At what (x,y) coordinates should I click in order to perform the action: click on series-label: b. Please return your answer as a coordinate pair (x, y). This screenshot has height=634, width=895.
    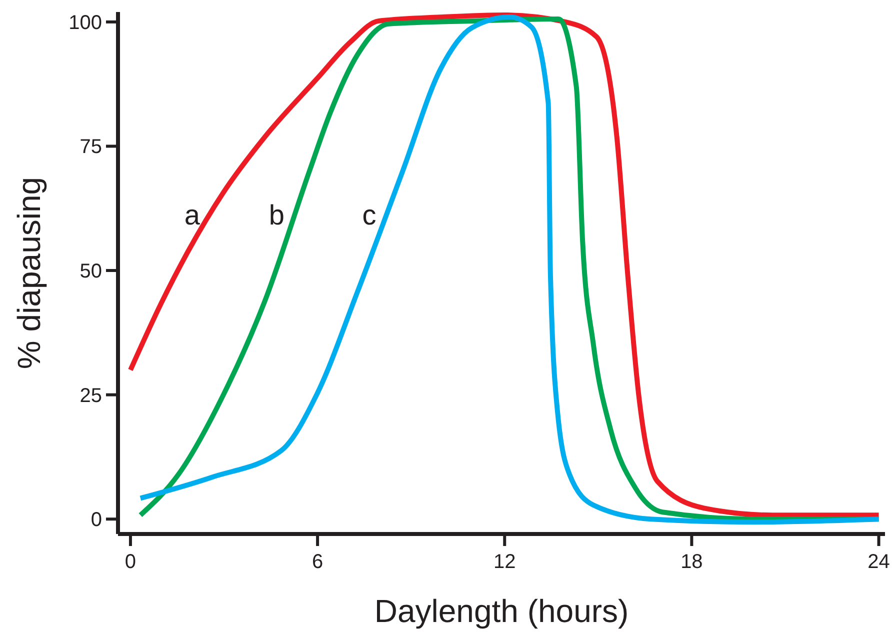
    Looking at the image, I should click on (276, 215).